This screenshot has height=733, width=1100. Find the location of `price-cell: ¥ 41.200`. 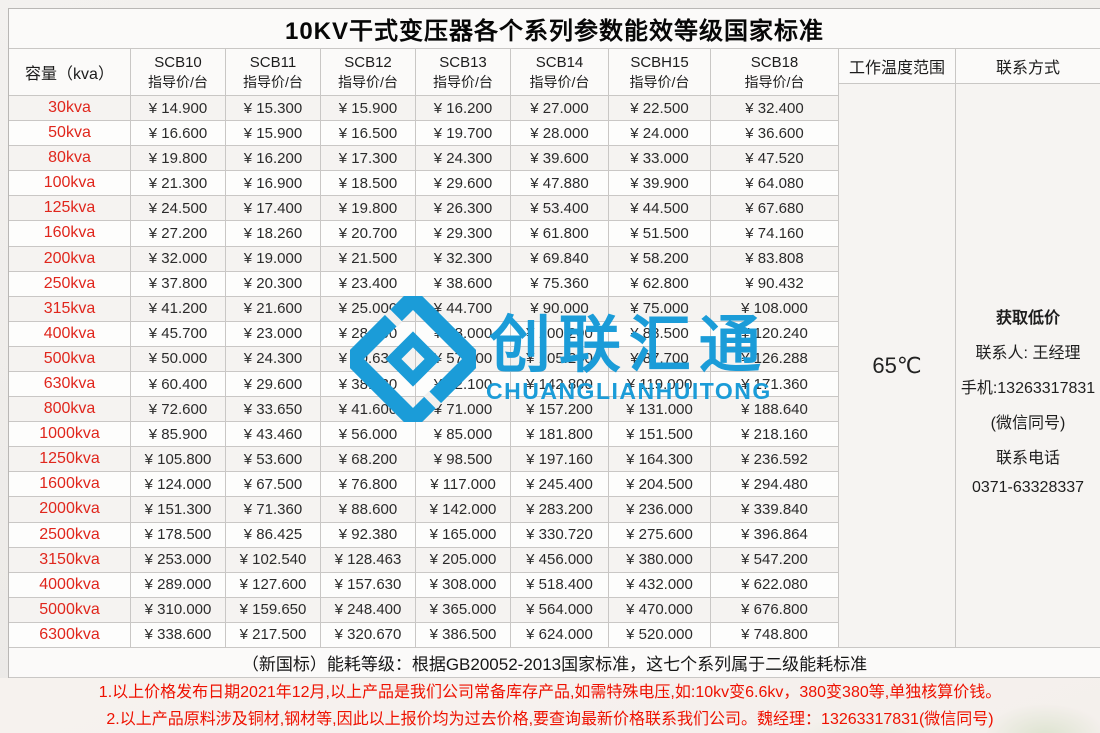

price-cell: ¥ 41.200 is located at coordinates (178, 309).